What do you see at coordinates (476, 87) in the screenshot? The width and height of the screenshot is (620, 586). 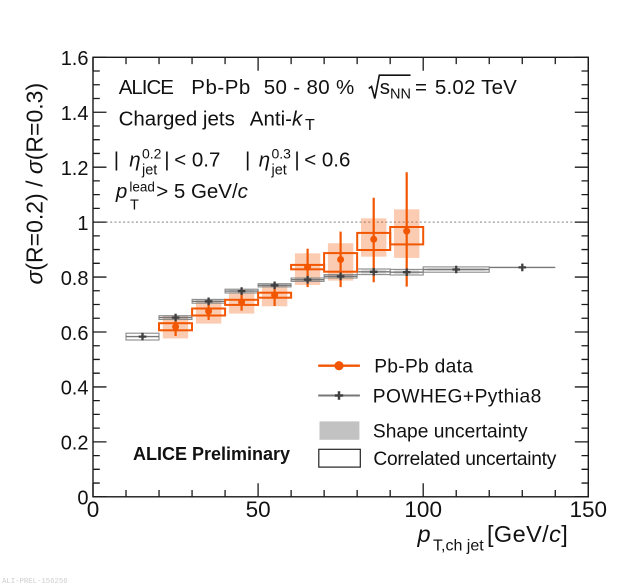 I see `svg-text: 5.02 TeV` at bounding box center [476, 87].